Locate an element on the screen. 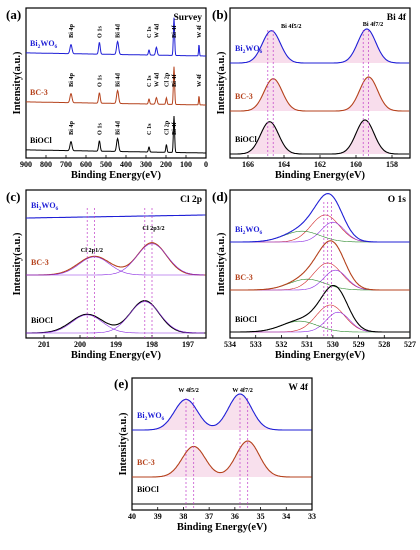 The height and width of the screenshot is (550, 420). x-tick-label: 158 is located at coordinates (392, 164).